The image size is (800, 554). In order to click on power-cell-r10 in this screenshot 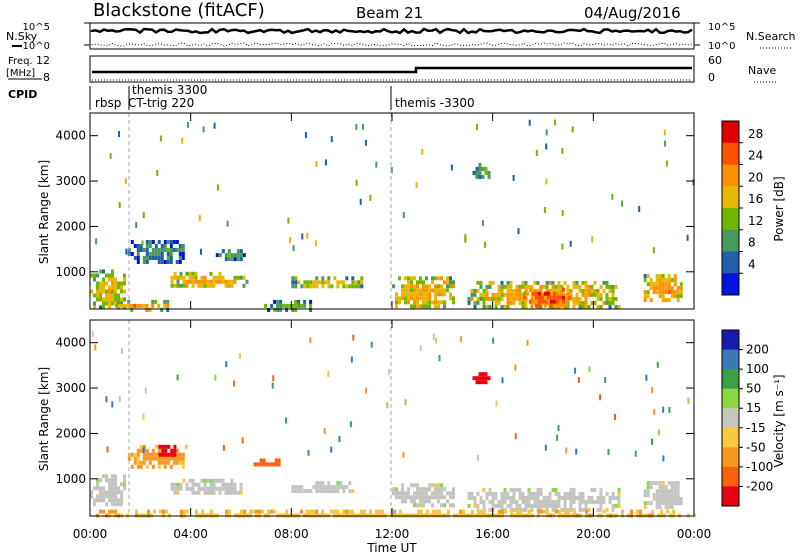, I will do `click(563, 297)`.